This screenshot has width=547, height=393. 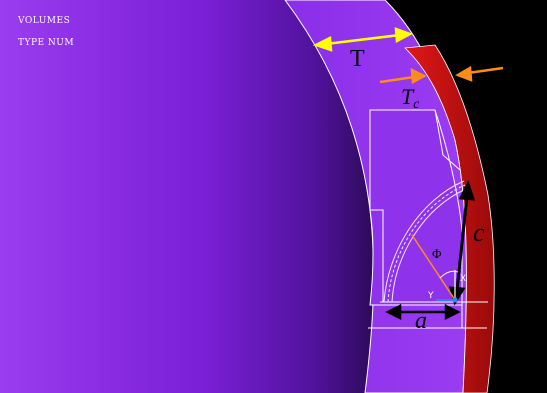 What do you see at coordinates (44, 21) in the screenshot?
I see `legend-volumes: VOLUMES` at bounding box center [44, 21].